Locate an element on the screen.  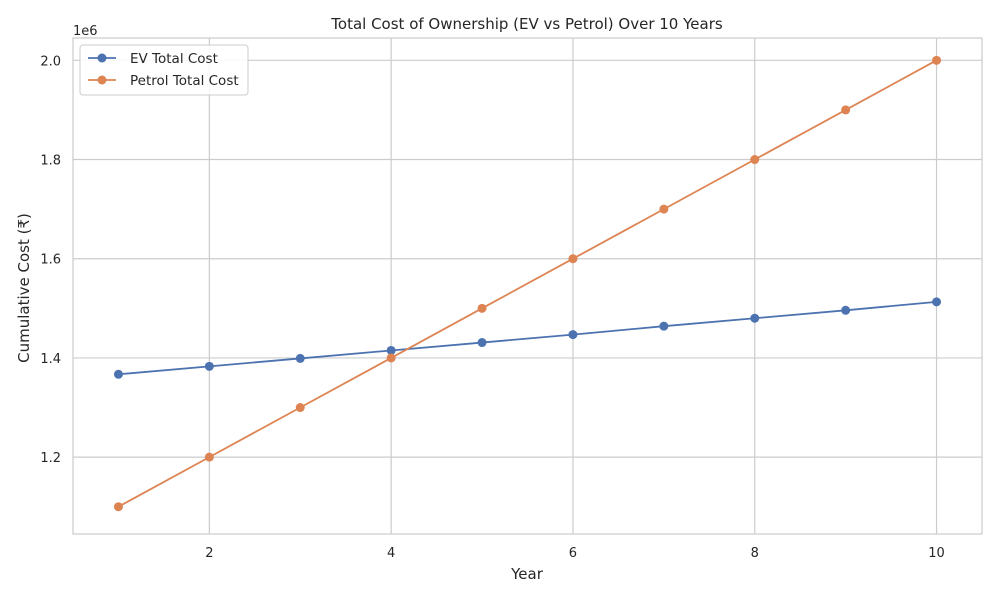
legend-entry-ev: EV Total Cost is located at coordinates (153, 59).